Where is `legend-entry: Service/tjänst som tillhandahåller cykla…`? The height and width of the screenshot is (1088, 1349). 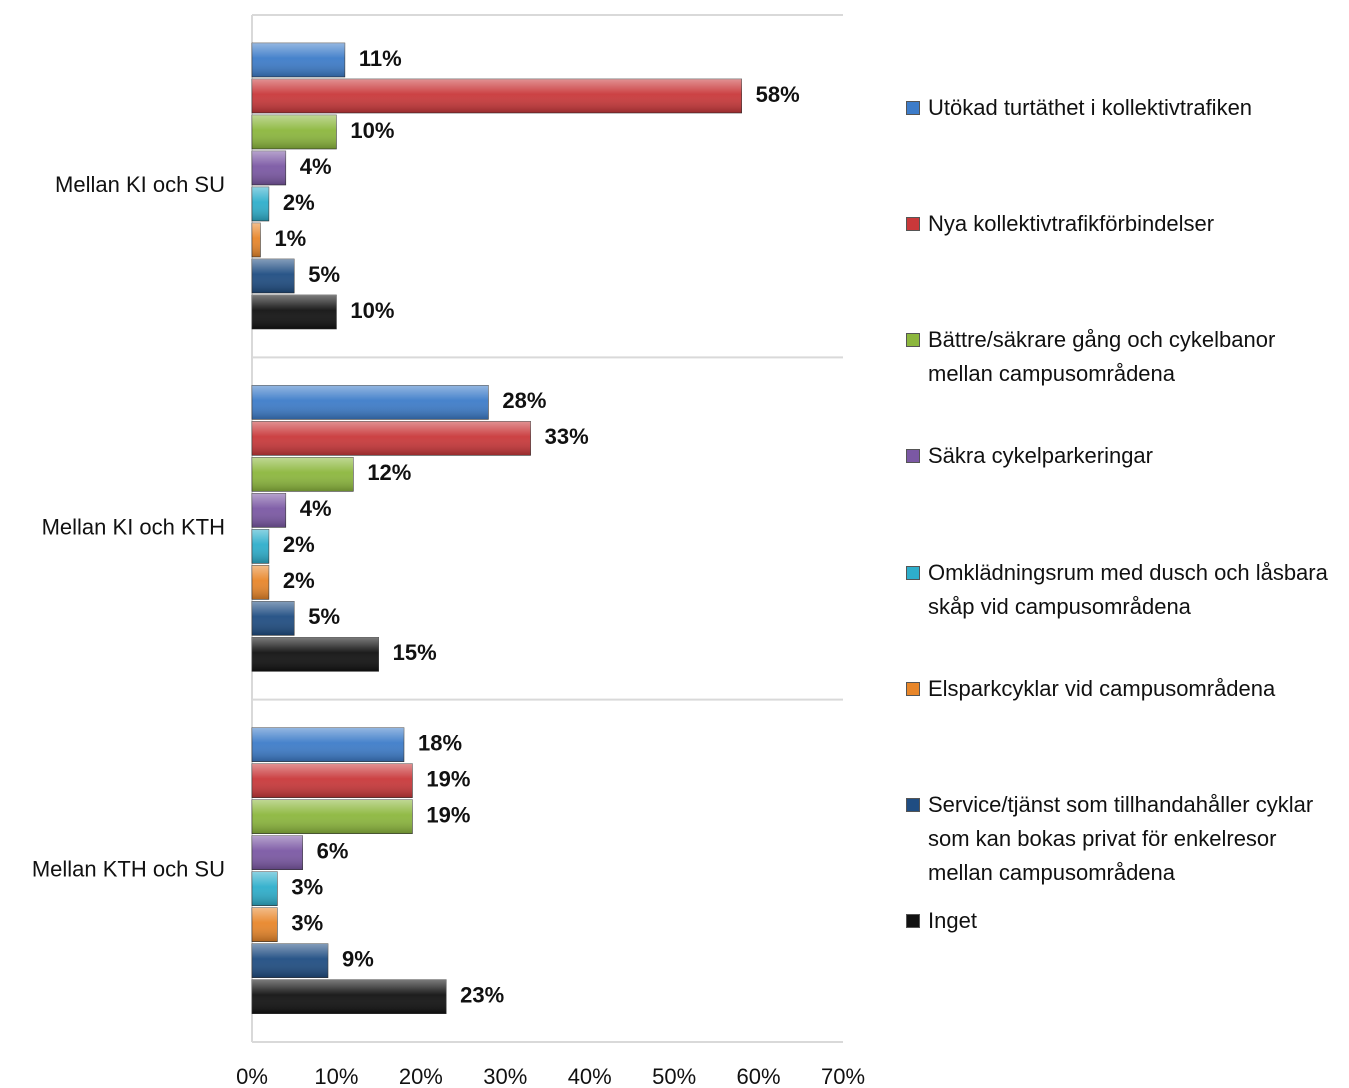 legend-entry: Service/tjänst som tillhandahåller cykla… is located at coordinates (1126, 839).